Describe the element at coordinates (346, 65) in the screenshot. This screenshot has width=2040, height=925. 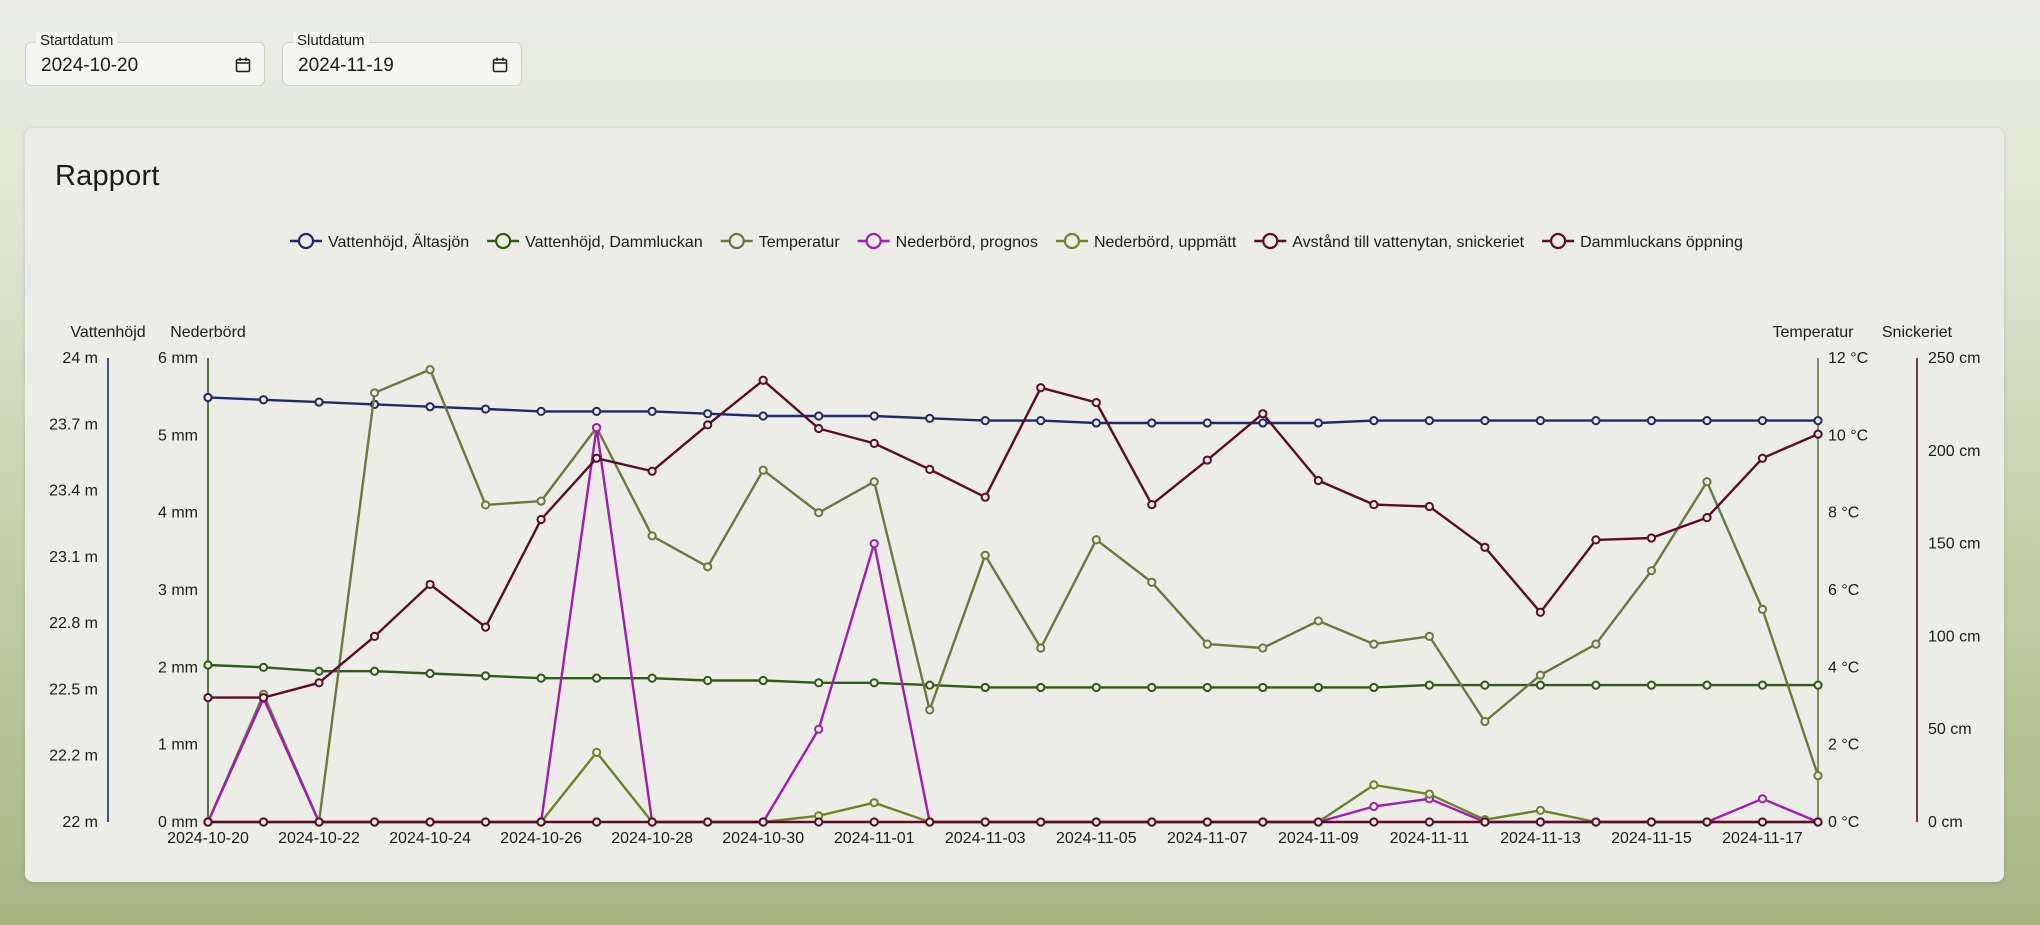
I see `end-date-value: 2024-11-19` at that location.